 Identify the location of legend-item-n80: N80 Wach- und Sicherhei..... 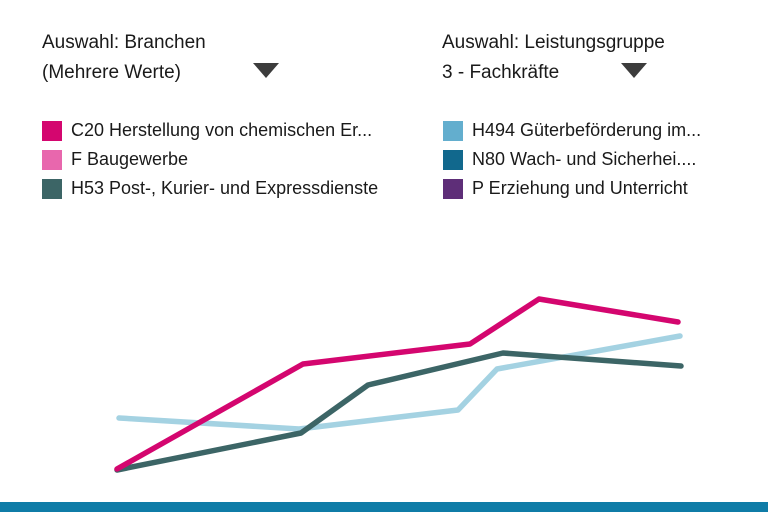
(572, 159).